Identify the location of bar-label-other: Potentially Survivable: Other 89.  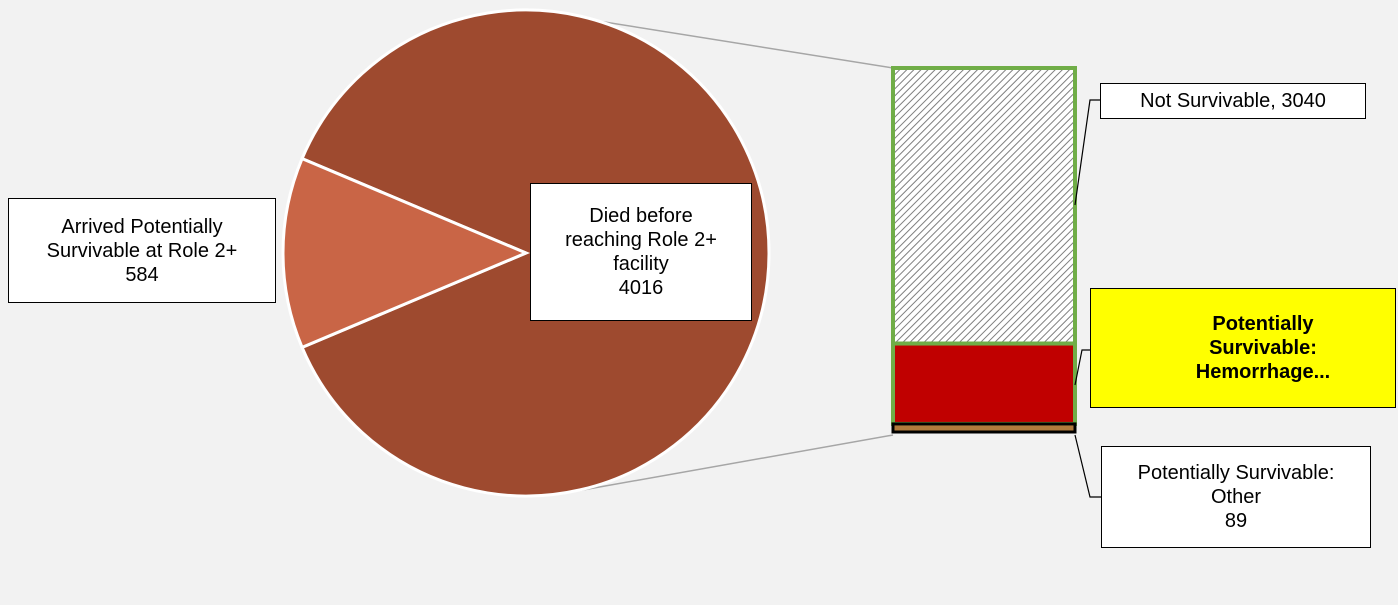
(1236, 497).